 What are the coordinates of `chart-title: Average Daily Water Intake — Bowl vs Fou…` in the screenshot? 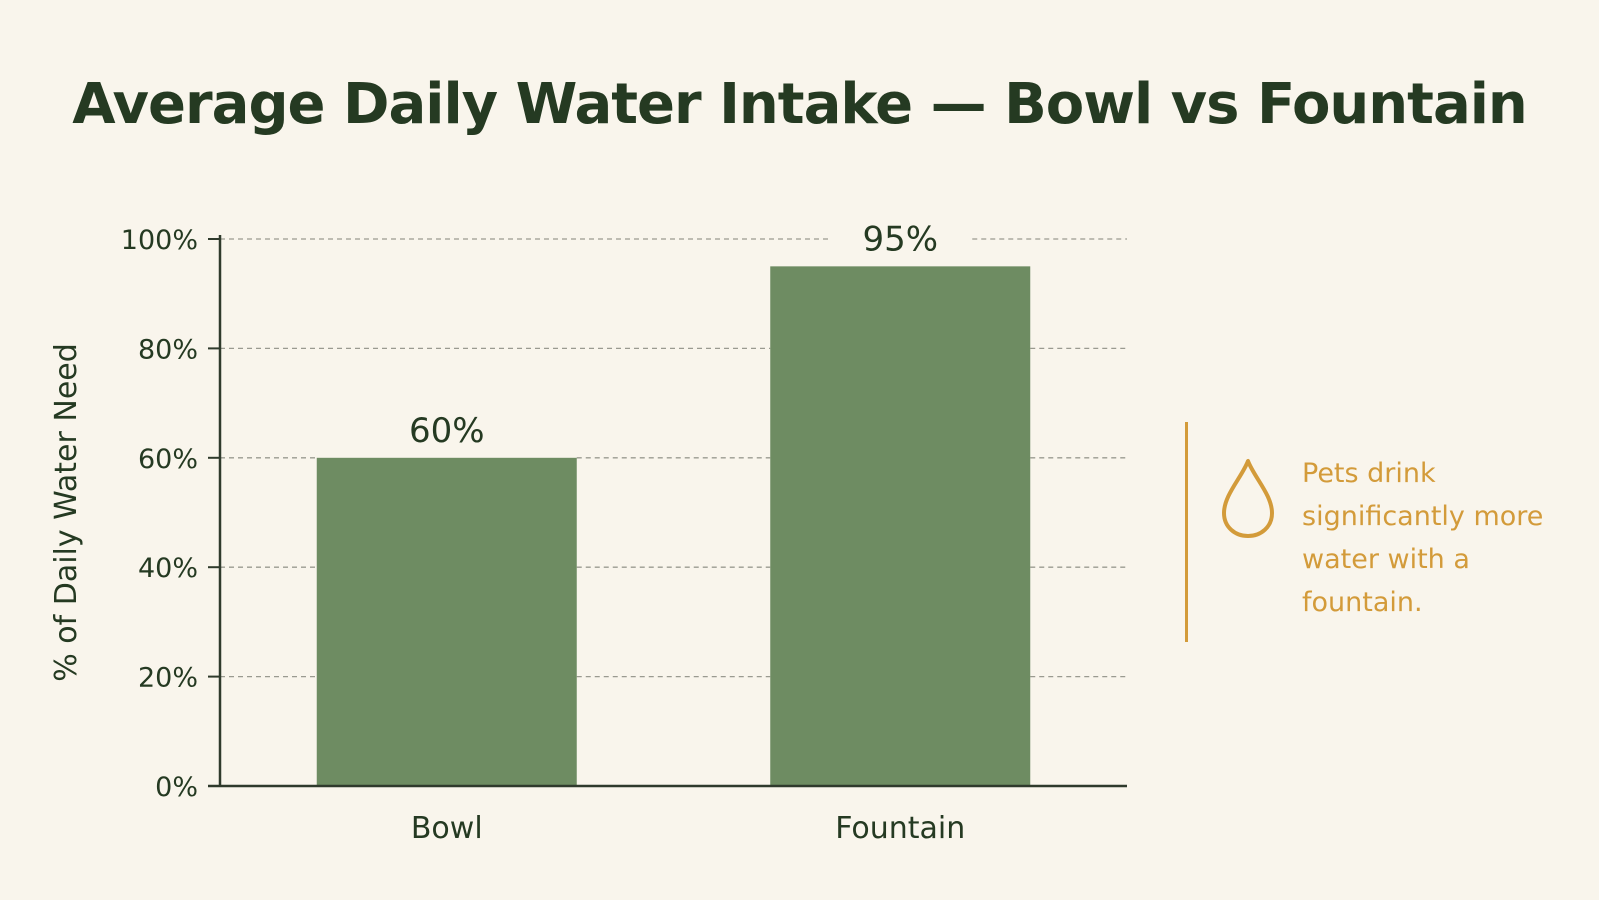 It's located at (800, 104).